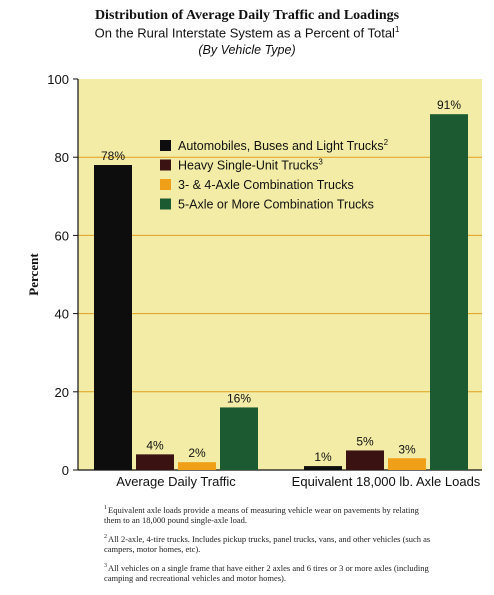 Image resolution: width=494 pixels, height=595 pixels. I want to click on chart-subtitle-vehicle-type: (By Vehicle Type), so click(247, 50).